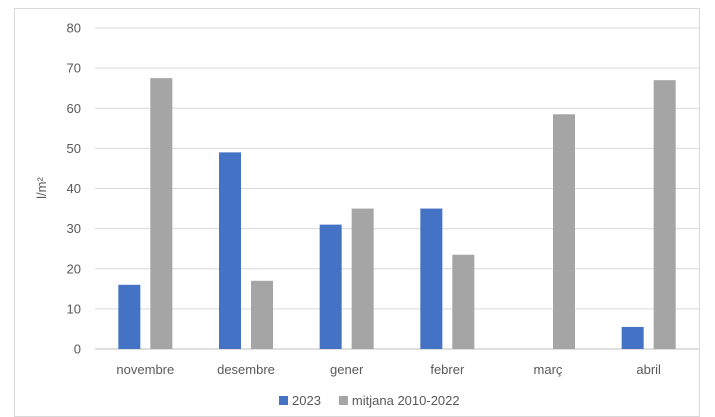 The height and width of the screenshot is (417, 715). What do you see at coordinates (664, 214) in the screenshot?
I see `bar-mitjana-2010-2022-abril` at bounding box center [664, 214].